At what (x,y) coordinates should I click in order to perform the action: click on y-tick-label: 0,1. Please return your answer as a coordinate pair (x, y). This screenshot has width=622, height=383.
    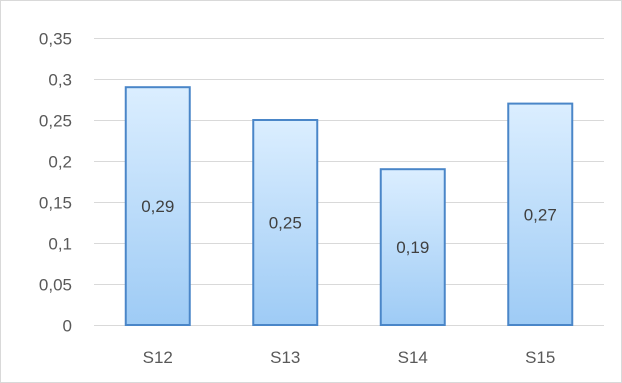
    Looking at the image, I should click on (60, 244).